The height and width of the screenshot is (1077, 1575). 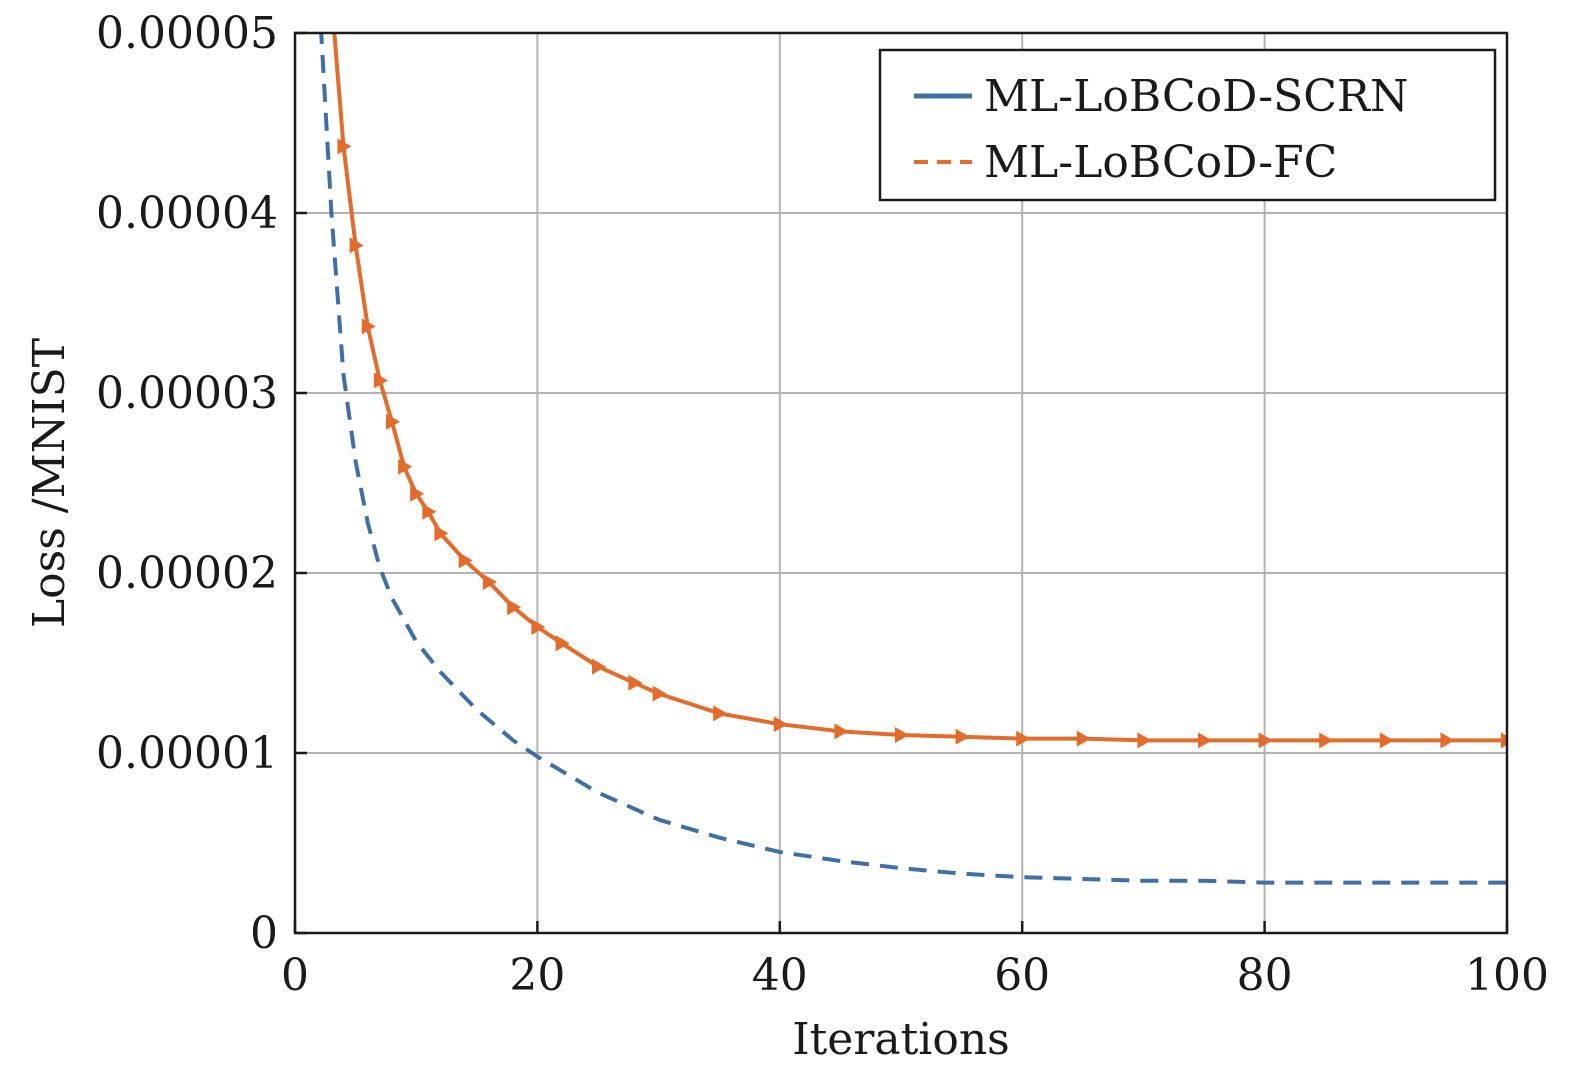 I want to click on legend-box, so click(x=1187, y=125).